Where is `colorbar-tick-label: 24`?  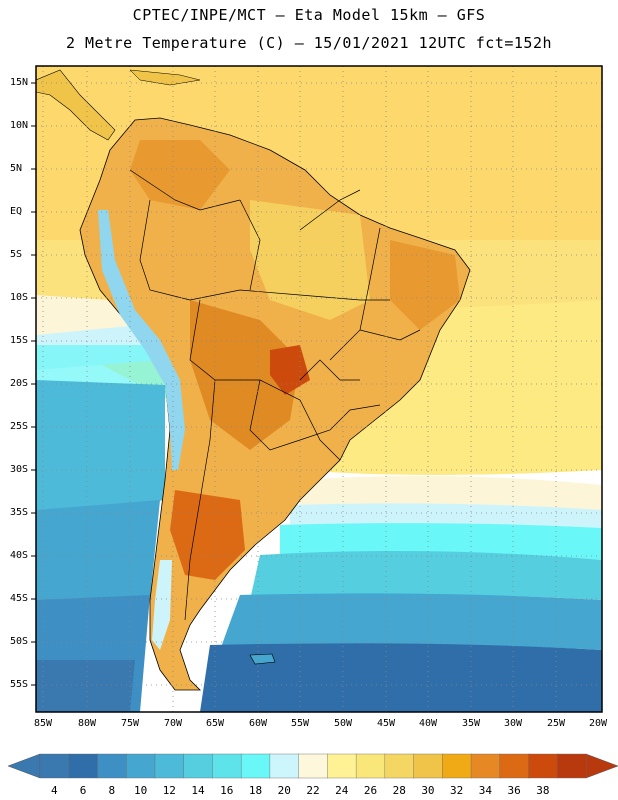
colorbar-tick-label: 24 is located at coordinates (342, 790).